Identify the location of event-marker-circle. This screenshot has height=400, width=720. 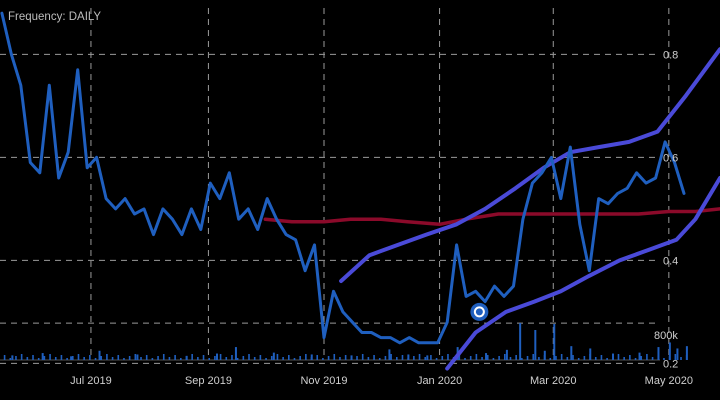
(479, 311).